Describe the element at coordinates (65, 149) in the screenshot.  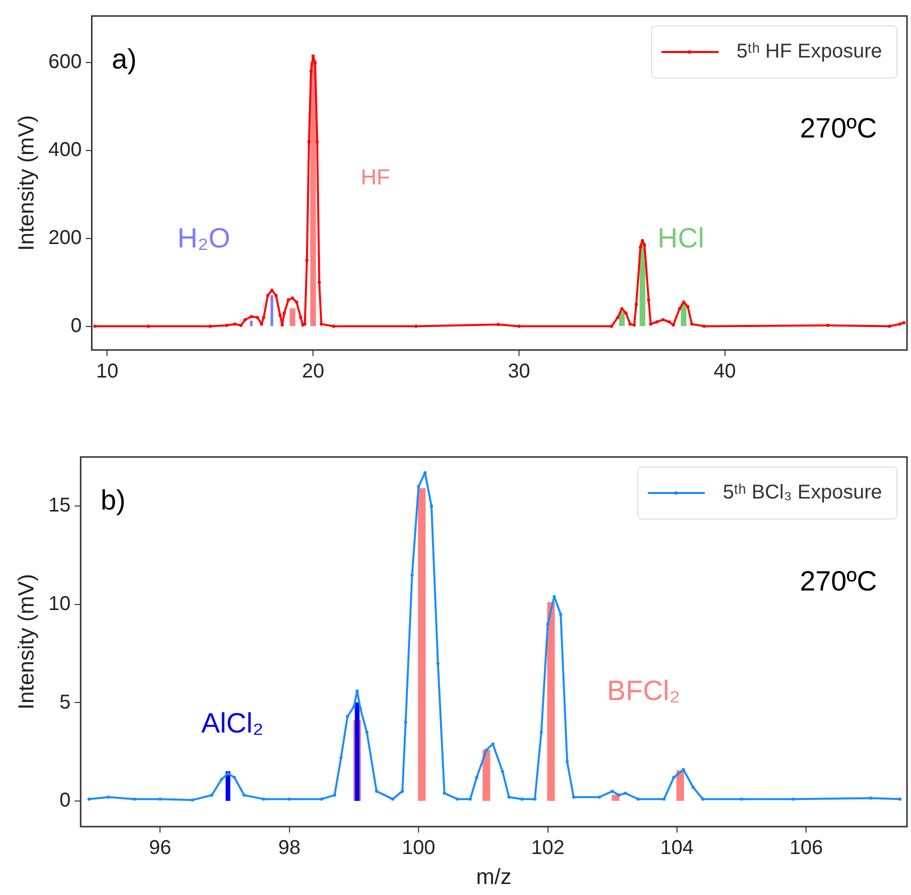
I see `y-tick-label: 400` at that location.